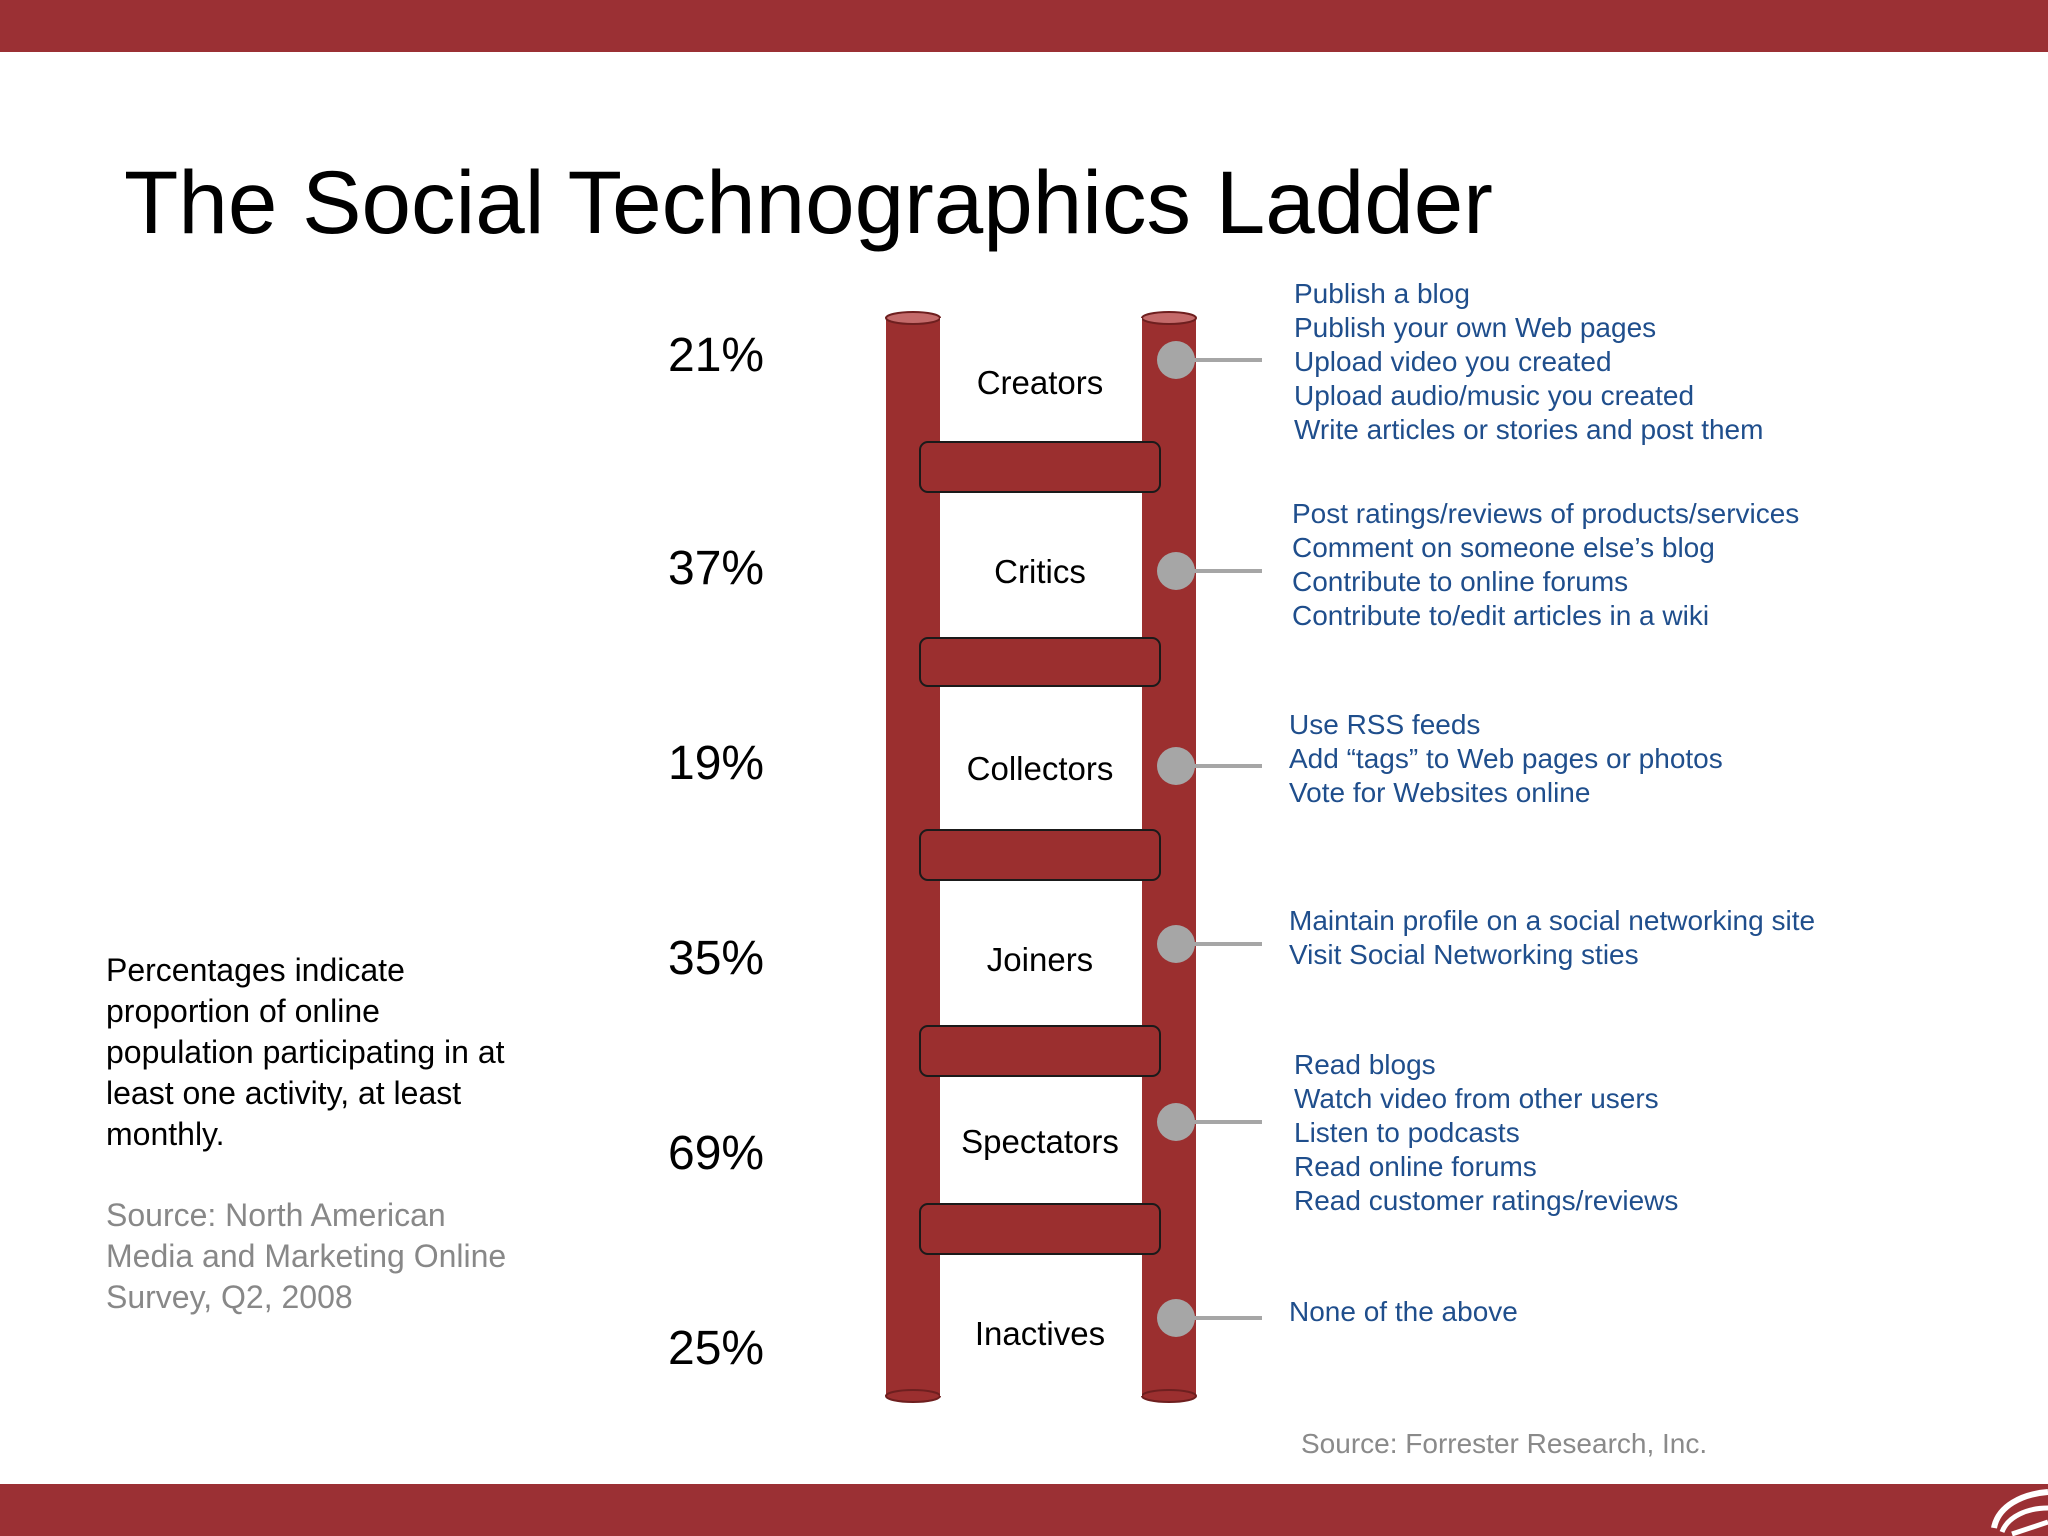 The height and width of the screenshot is (1536, 2048). I want to click on activity-item: Listen to podcasts, so click(1407, 1132).